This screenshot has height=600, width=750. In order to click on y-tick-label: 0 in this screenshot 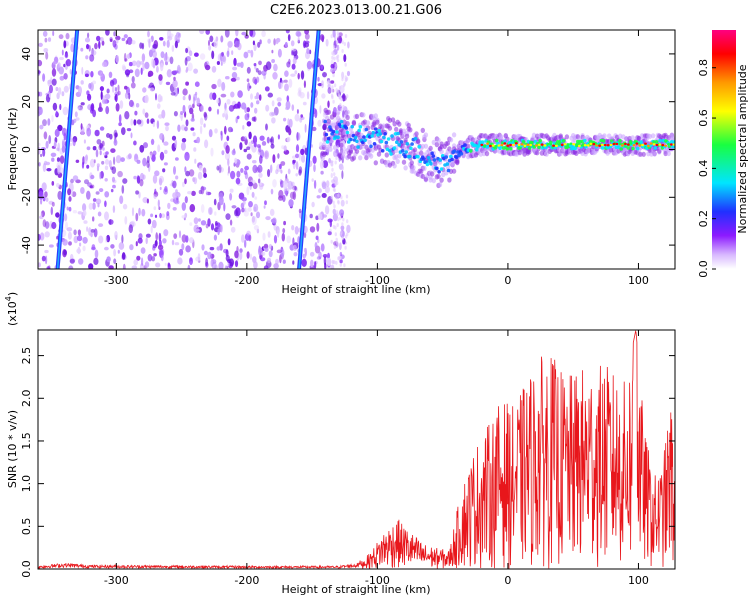, I will do `click(26, 149)`.